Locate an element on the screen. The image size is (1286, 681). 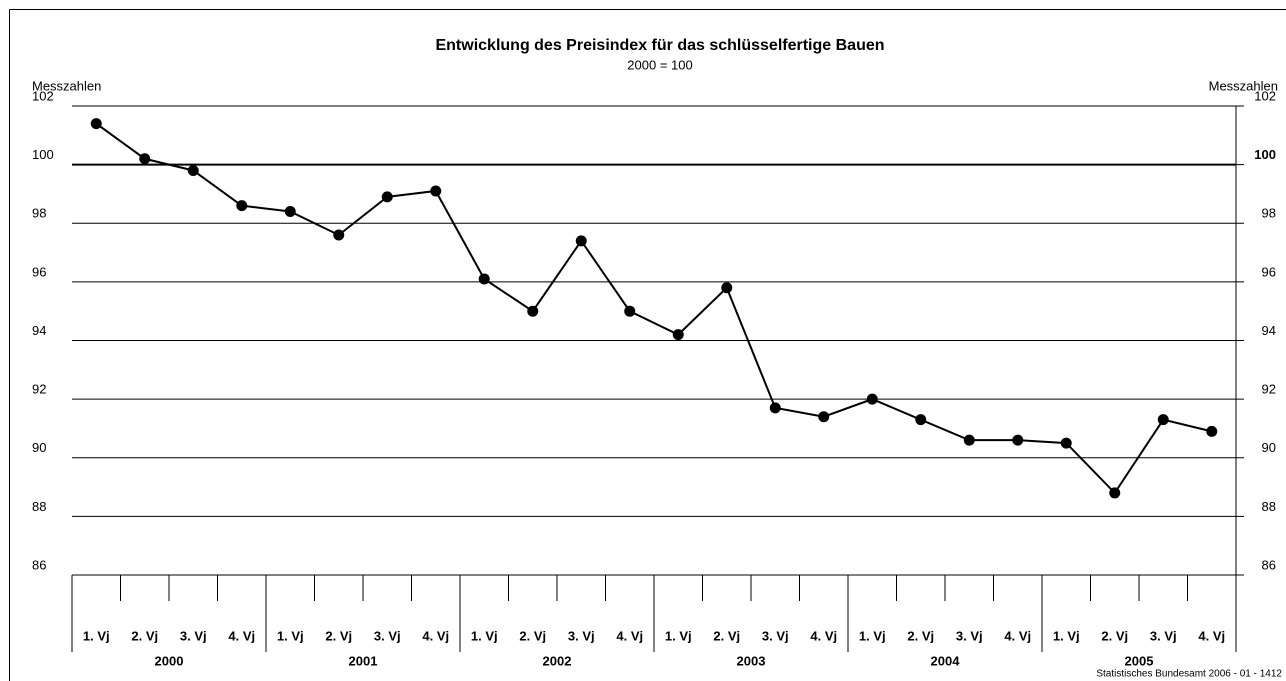
y2-tick-label: 100 is located at coordinates (1265, 154).